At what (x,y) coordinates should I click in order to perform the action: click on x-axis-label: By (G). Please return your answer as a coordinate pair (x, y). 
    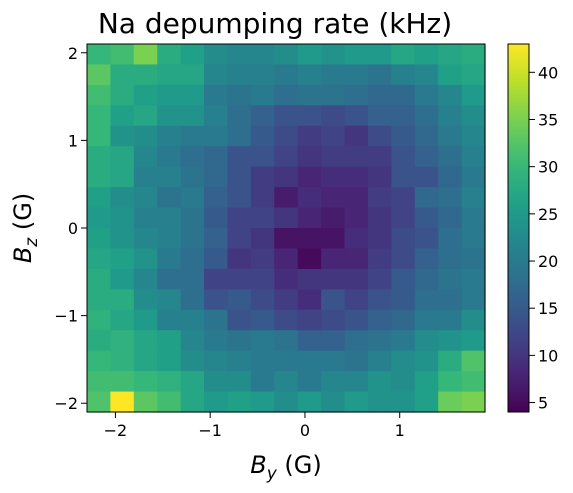
    Looking at the image, I should click on (285, 467).